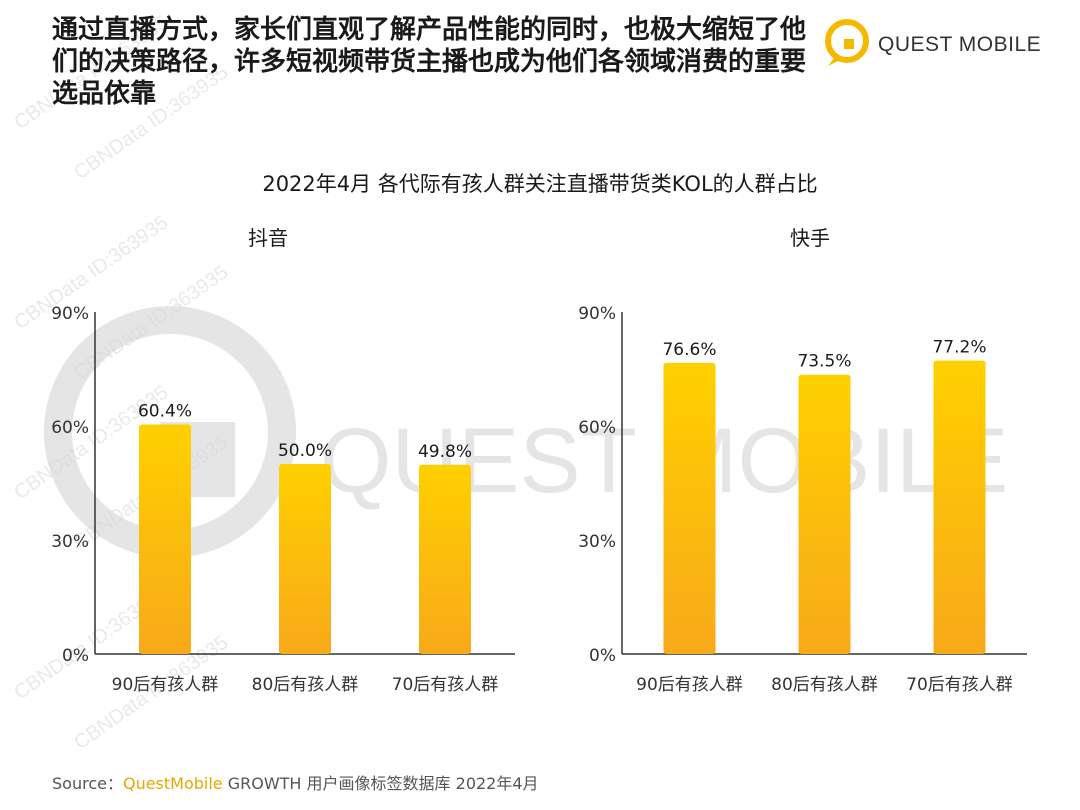 This screenshot has width=1080, height=810. I want to click on source-rest: GROWTH 用户画像标签数据库 2022年4月, so click(380, 783).